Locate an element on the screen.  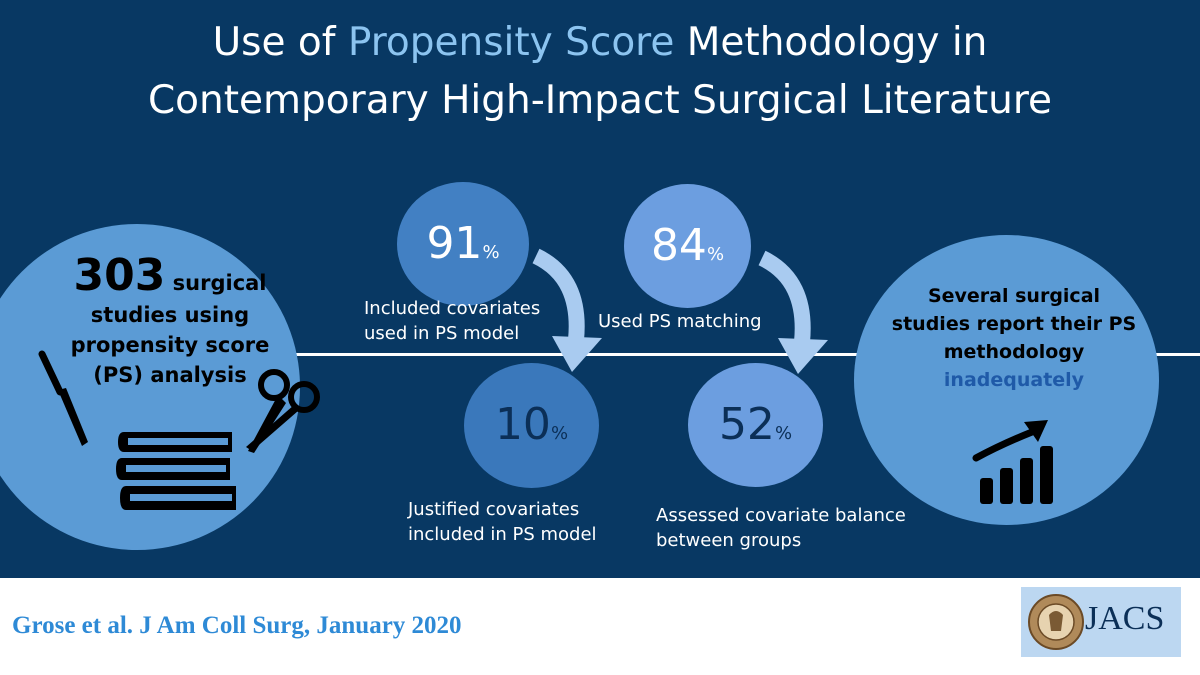
growth-chart-icon is located at coordinates (1012, 462).